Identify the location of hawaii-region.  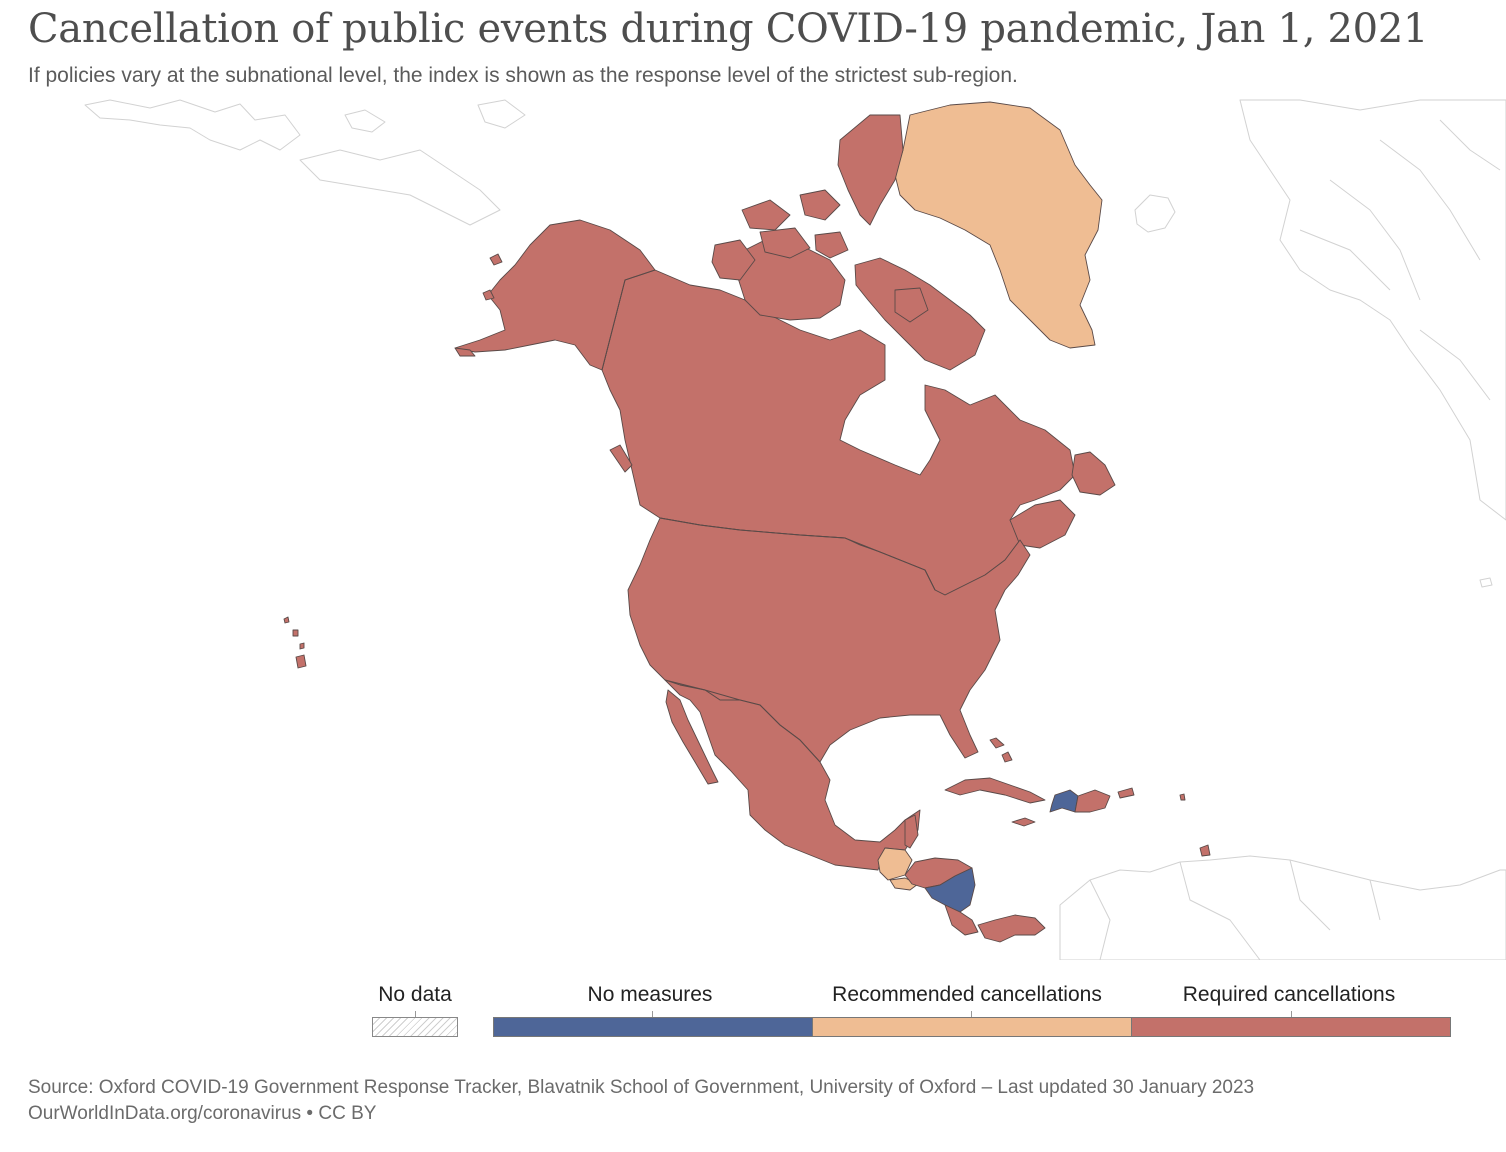
(295, 642).